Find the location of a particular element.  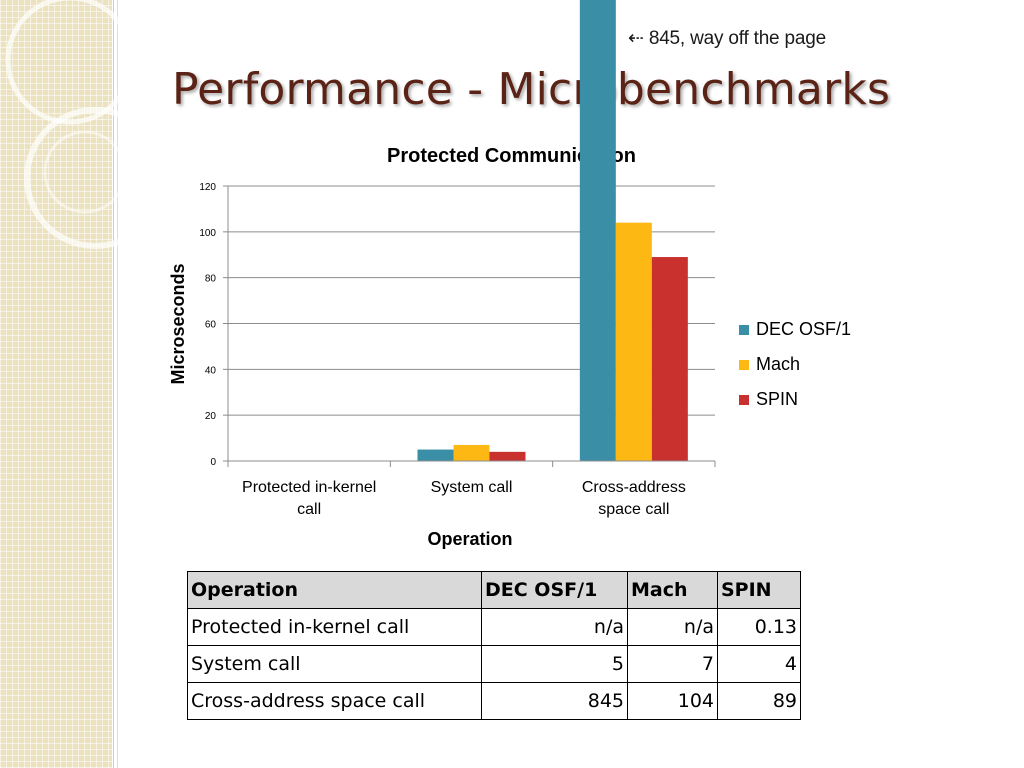

annotation: ⇠ 845, way off the page is located at coordinates (727, 38).